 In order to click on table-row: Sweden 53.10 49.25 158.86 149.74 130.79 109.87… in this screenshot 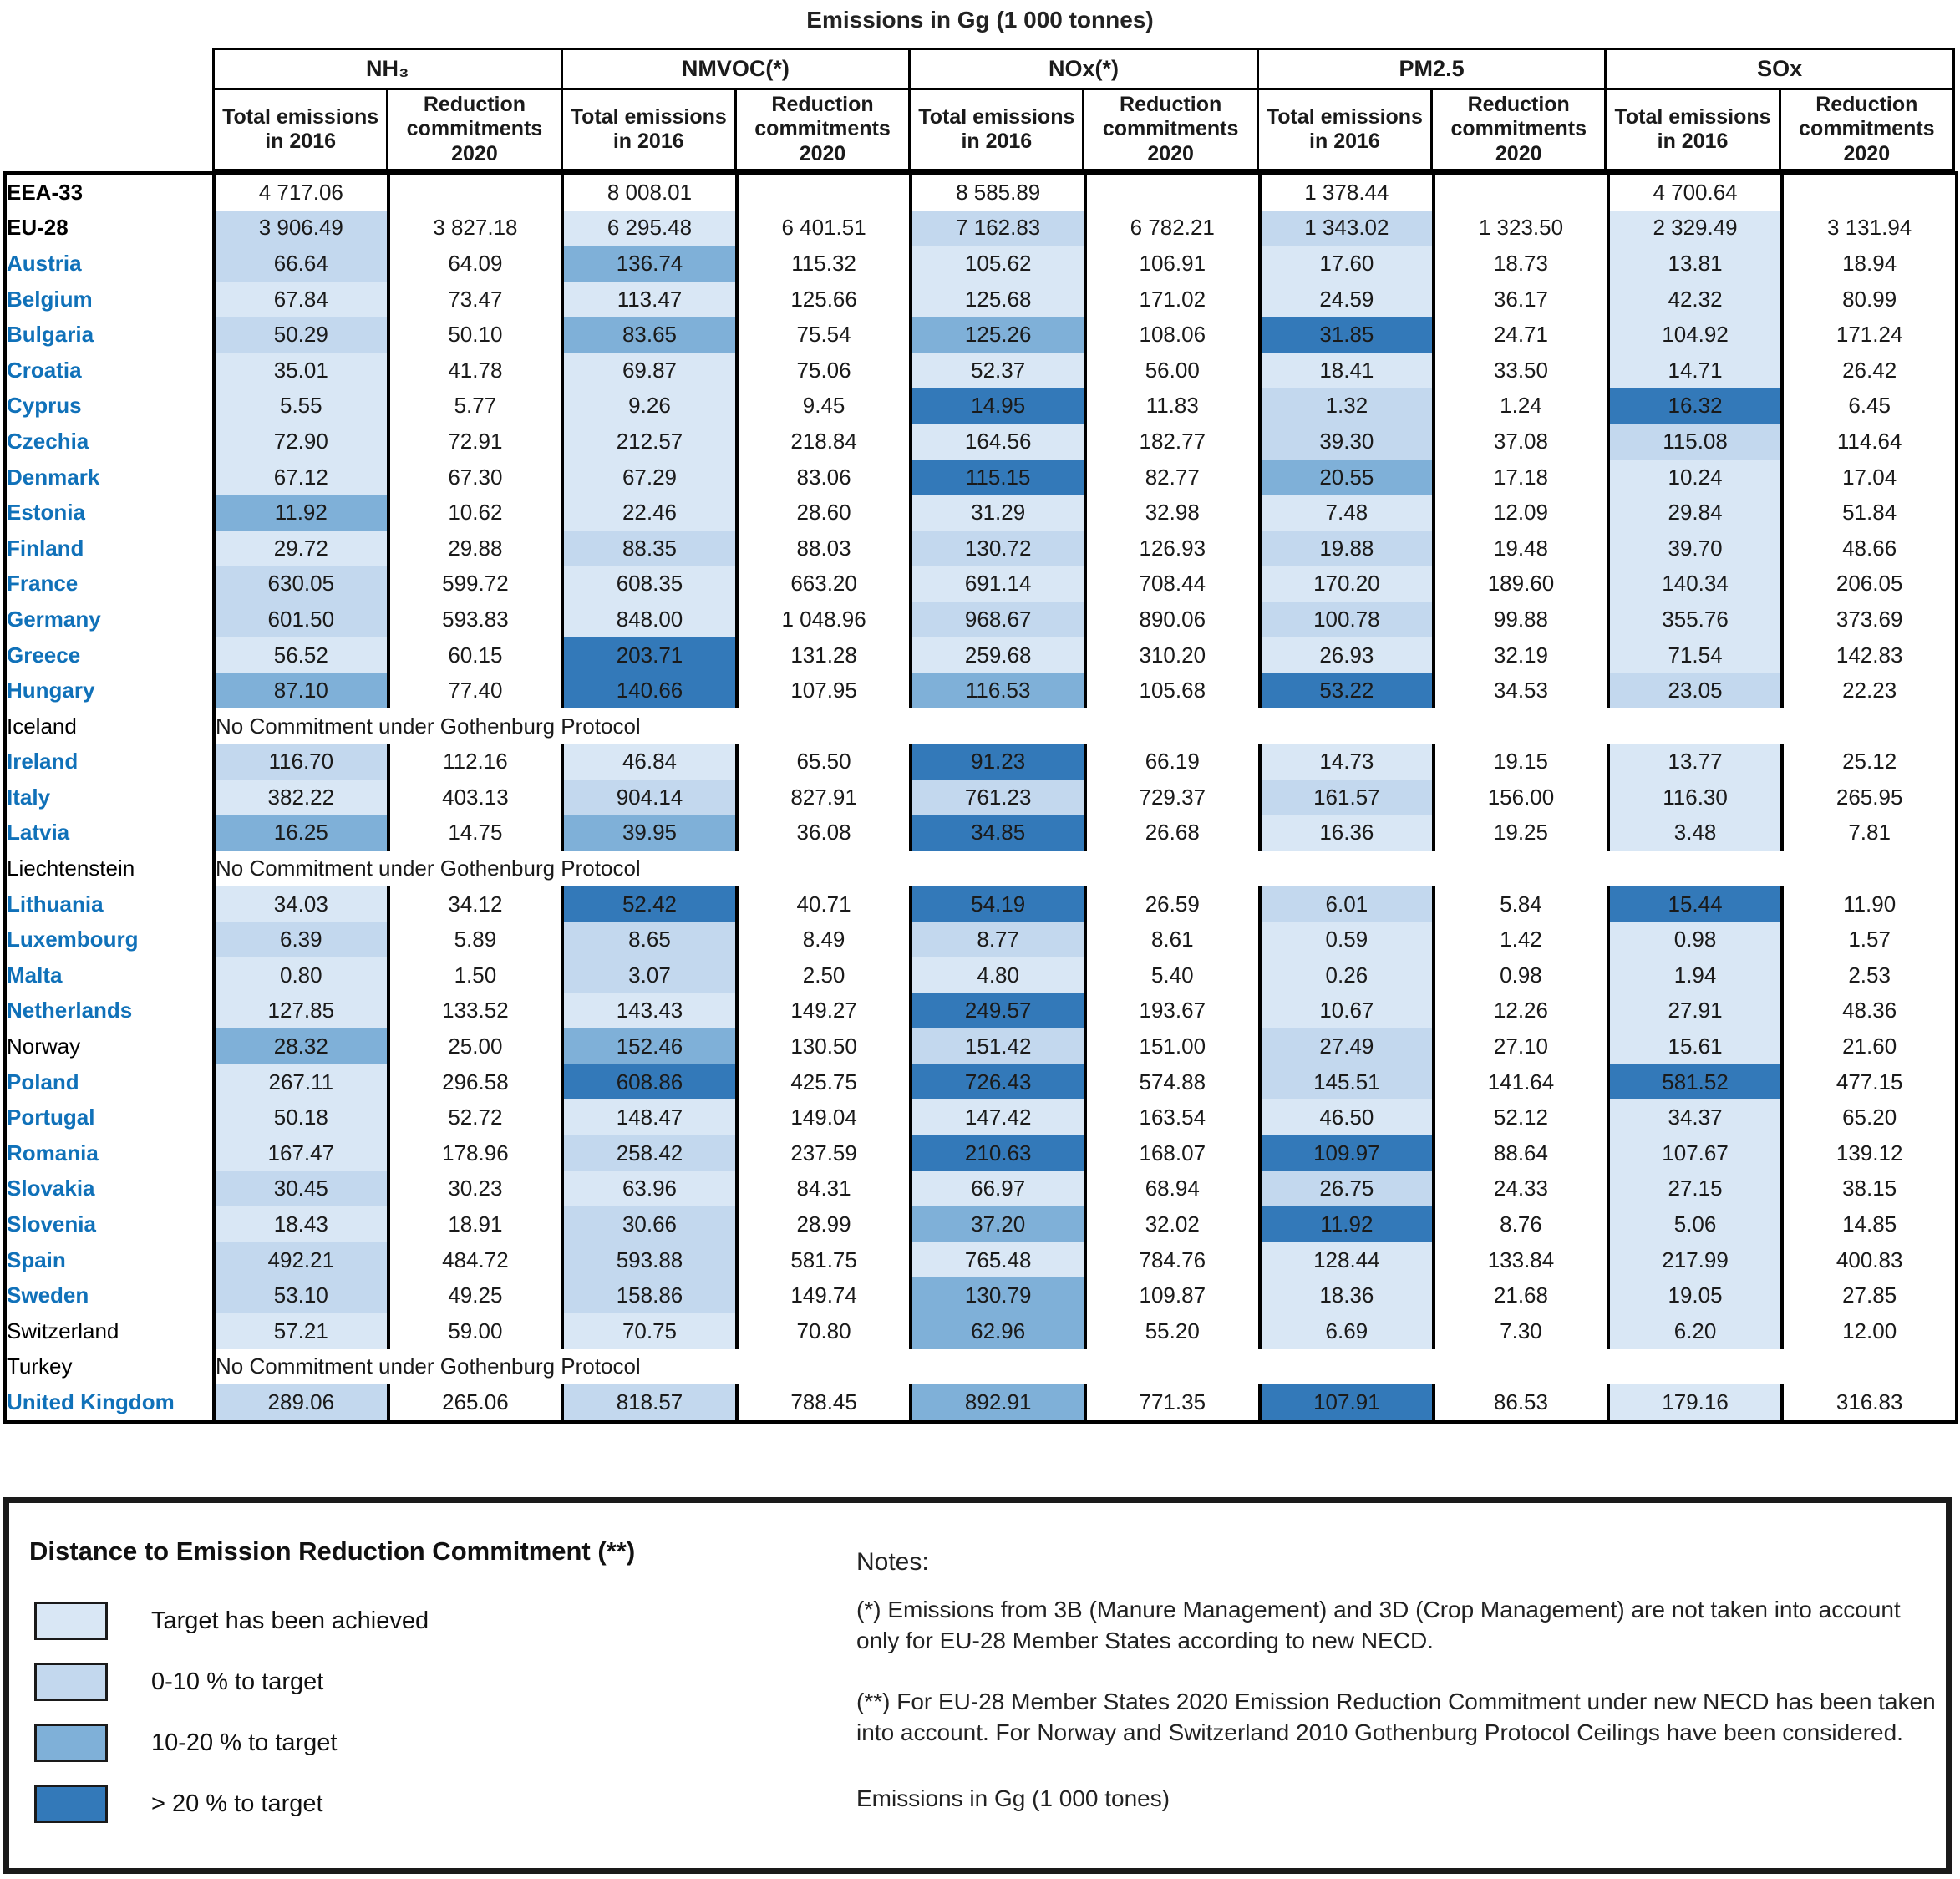, I will do `click(981, 1295)`.